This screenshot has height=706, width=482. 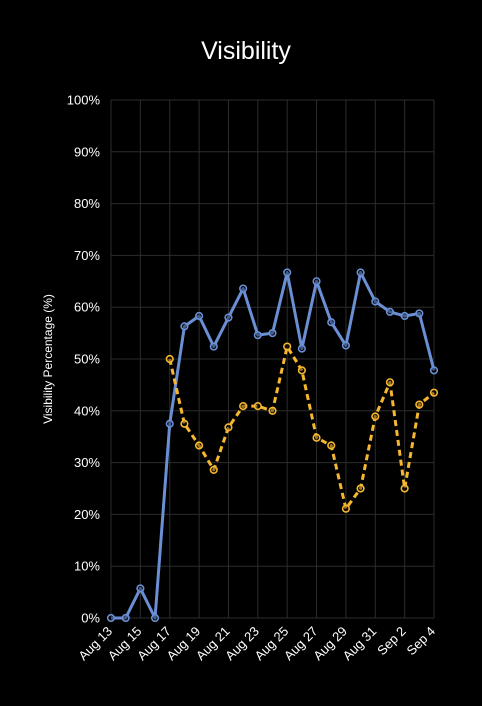 What do you see at coordinates (87, 307) in the screenshot?
I see `y-tick-label: 60%` at bounding box center [87, 307].